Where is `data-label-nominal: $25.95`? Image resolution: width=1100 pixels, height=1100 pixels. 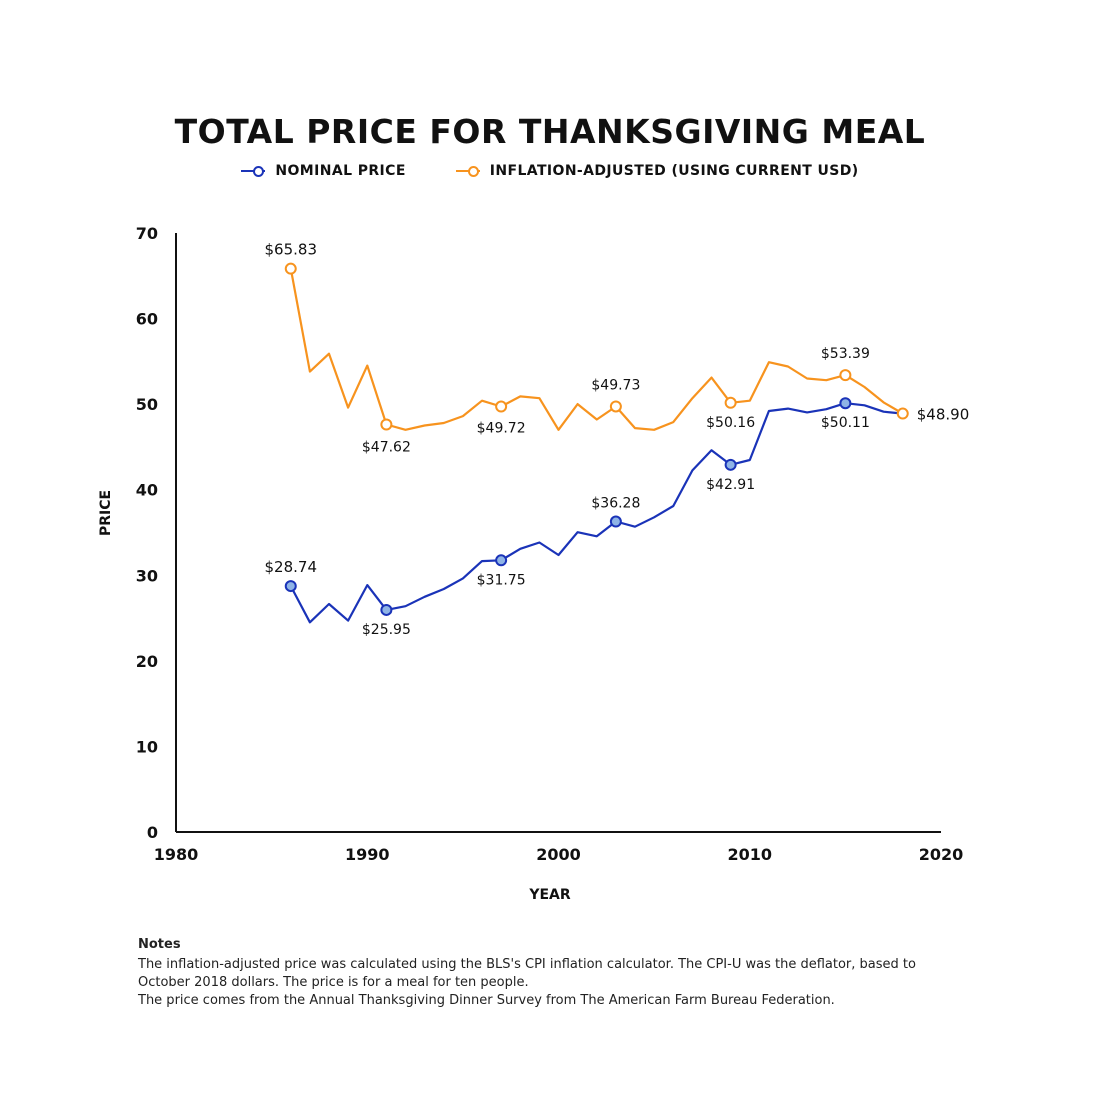 data-label-nominal: $25.95 is located at coordinates (386, 630).